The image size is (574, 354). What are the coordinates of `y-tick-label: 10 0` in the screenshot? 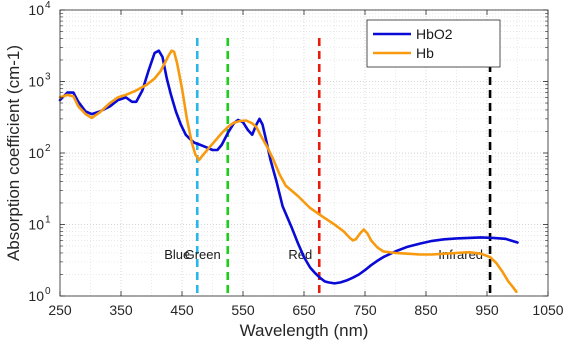 It's located at (39, 295).